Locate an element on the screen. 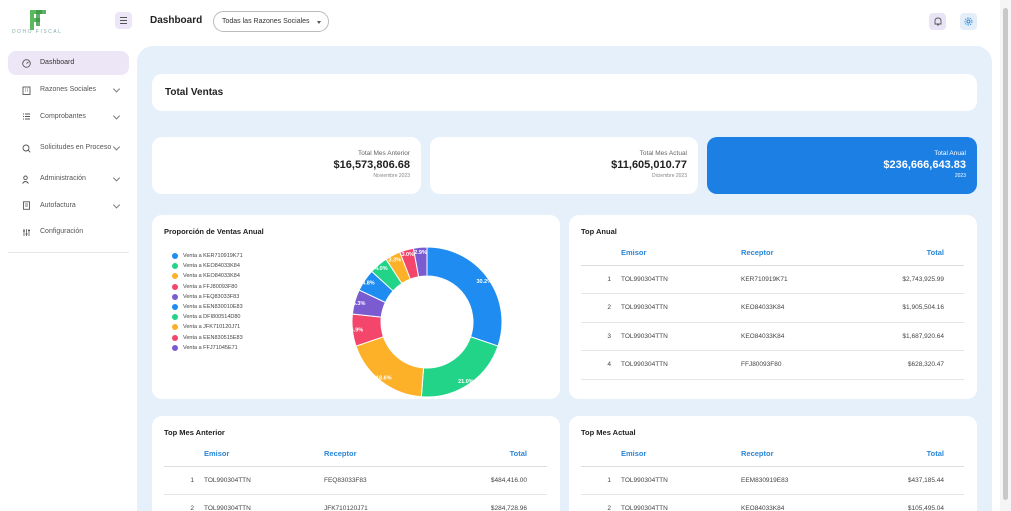  sidebar-item-label: Solicitudes en Proceso is located at coordinates (76, 147).